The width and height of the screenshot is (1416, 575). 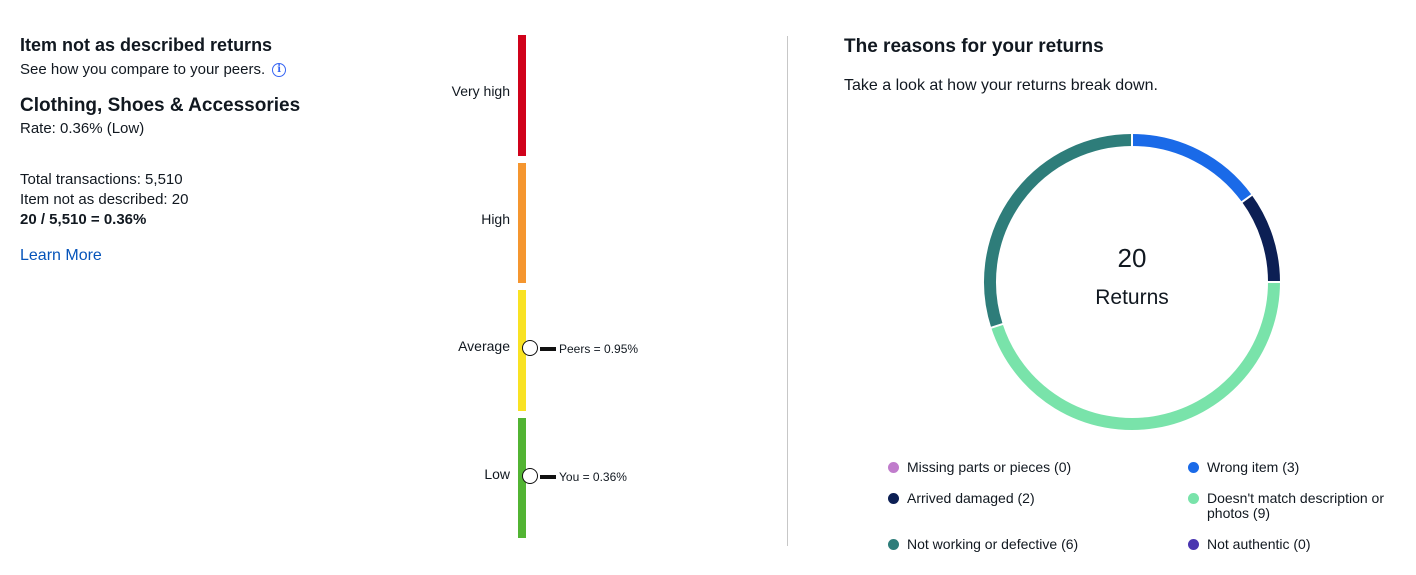 I want to click on legend-item-wrong-item: Wrong item (3), so click(x=1295, y=467).